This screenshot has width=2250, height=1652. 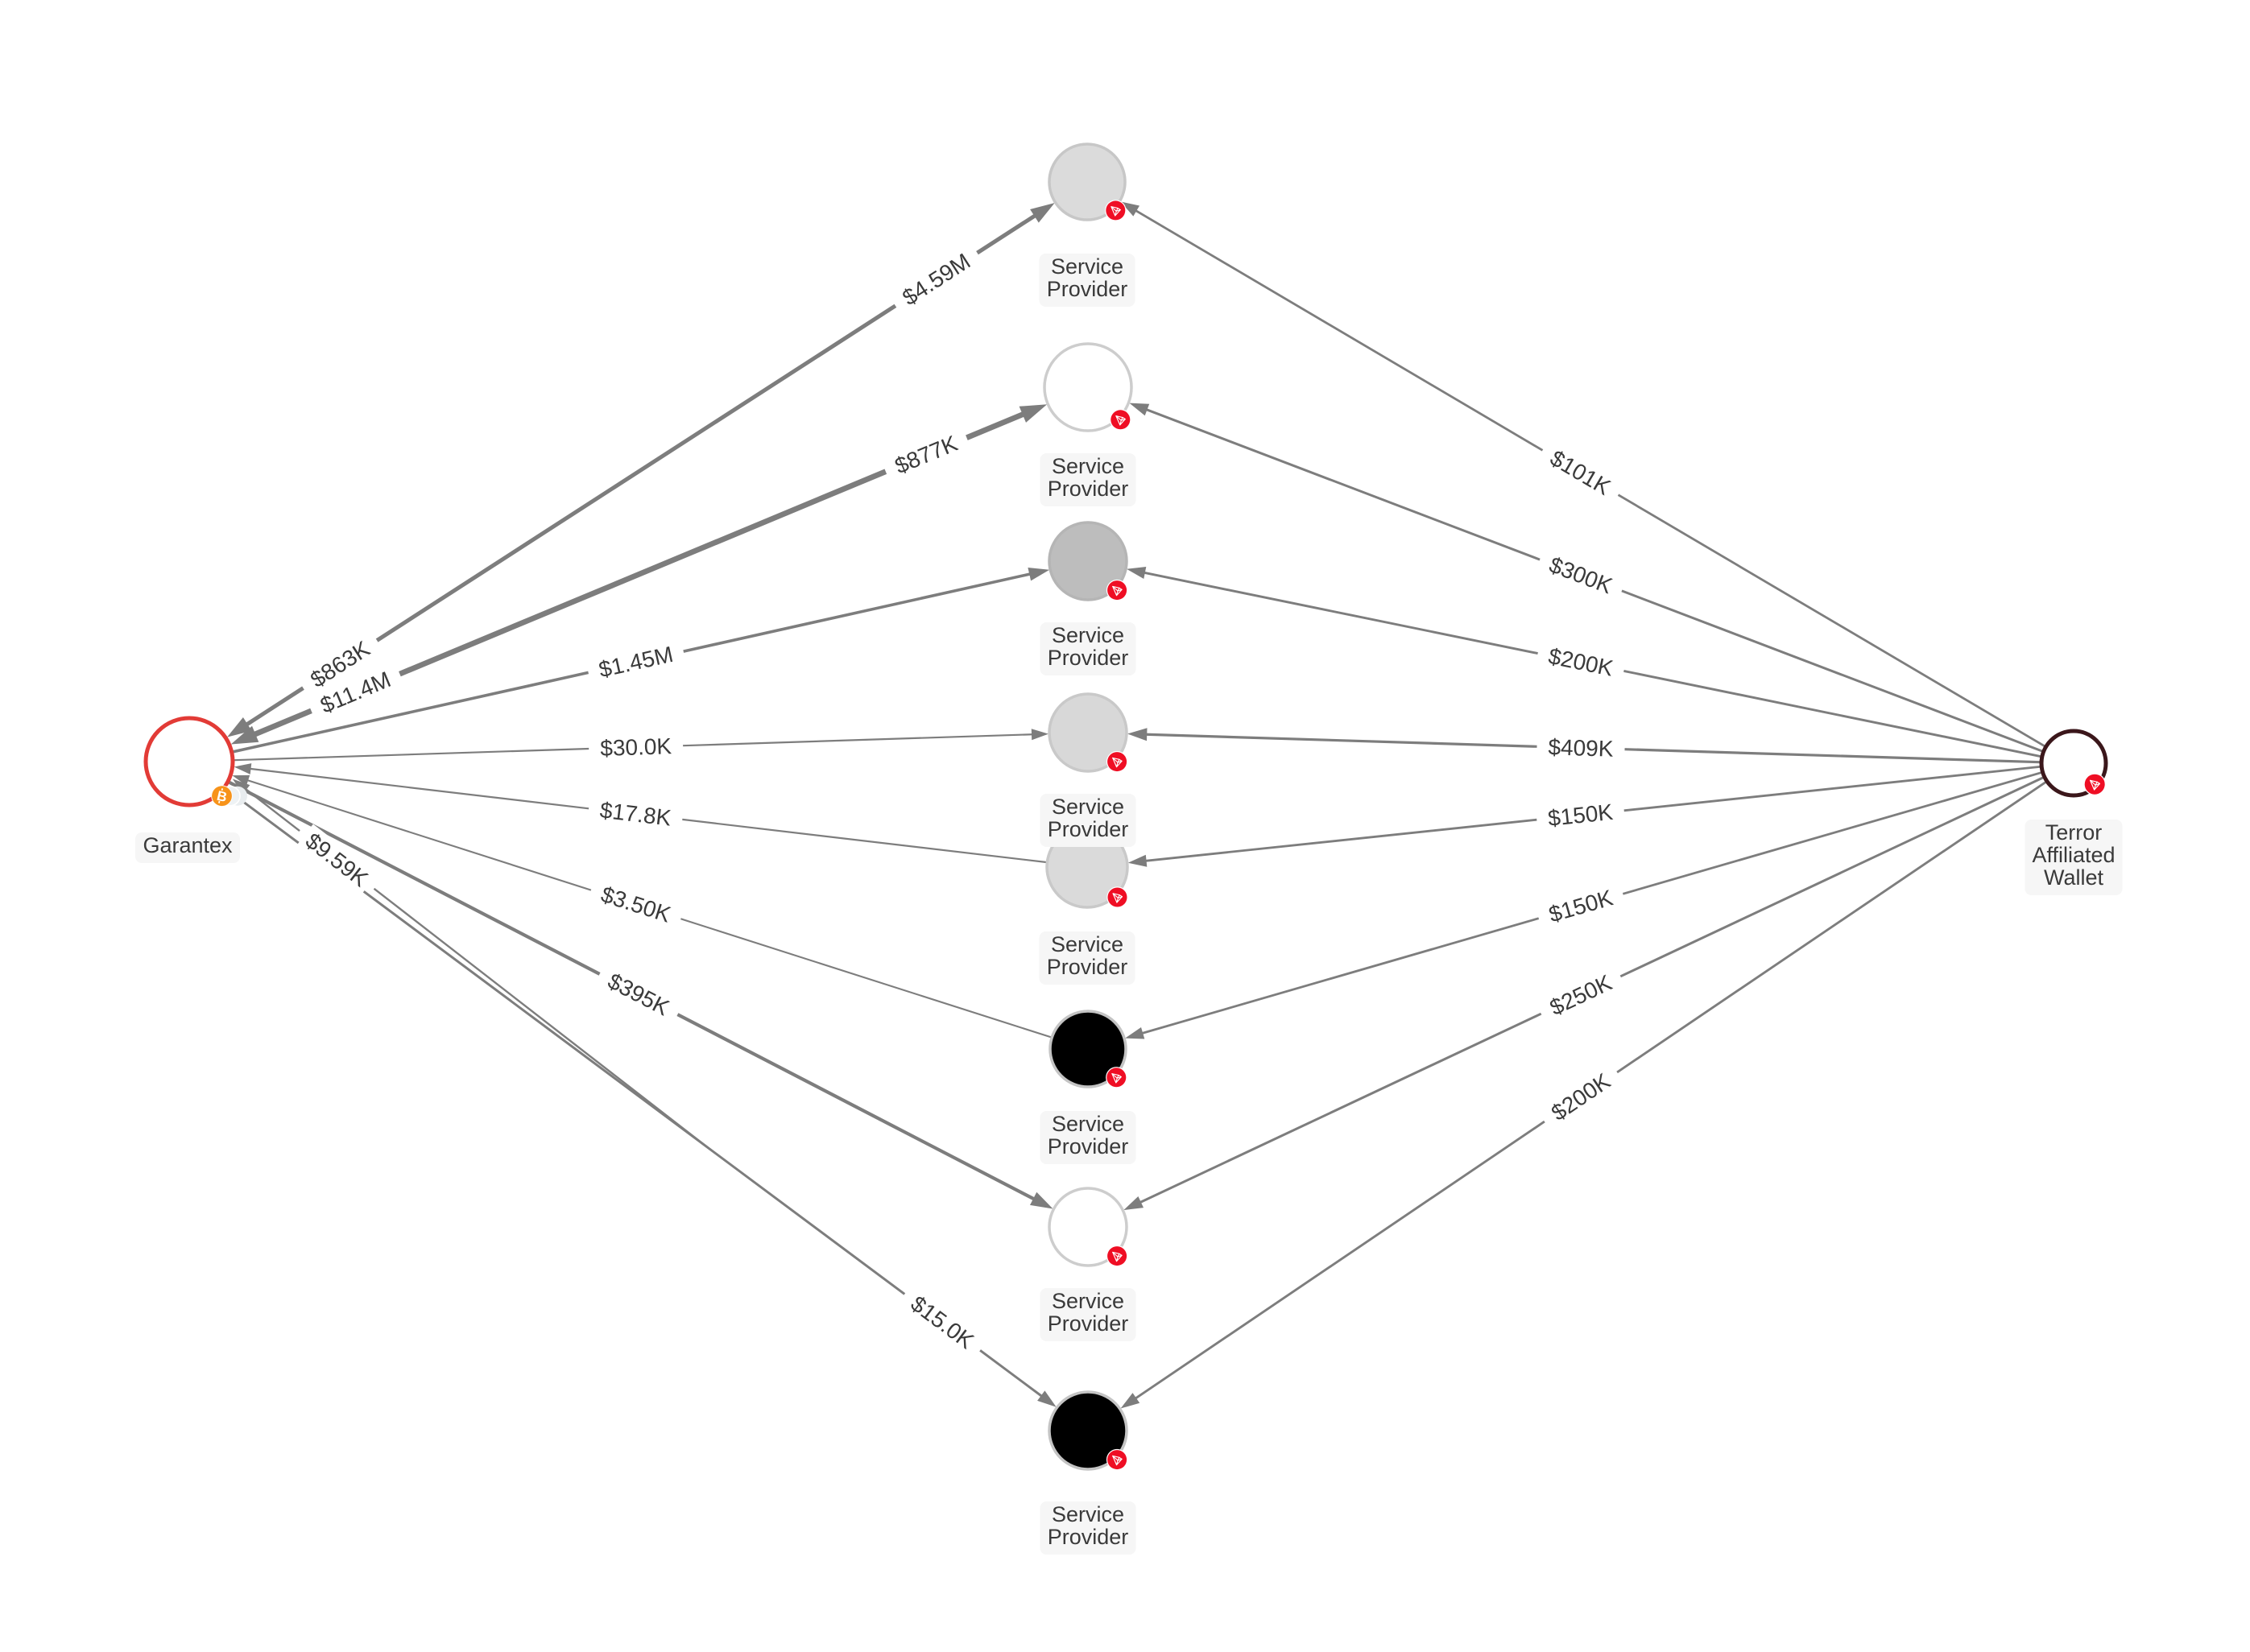 What do you see at coordinates (2074, 878) in the screenshot?
I see `svg-text: Wallet` at bounding box center [2074, 878].